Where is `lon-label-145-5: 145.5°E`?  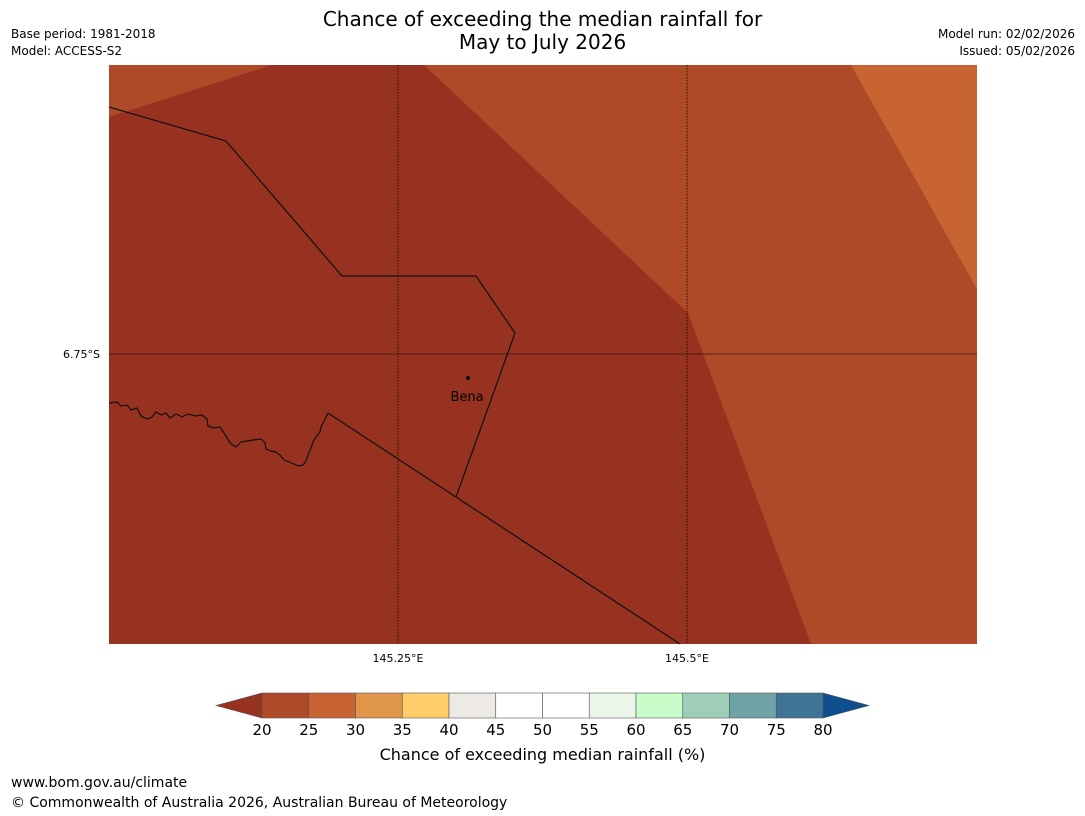 lon-label-145-5: 145.5°E is located at coordinates (687, 658).